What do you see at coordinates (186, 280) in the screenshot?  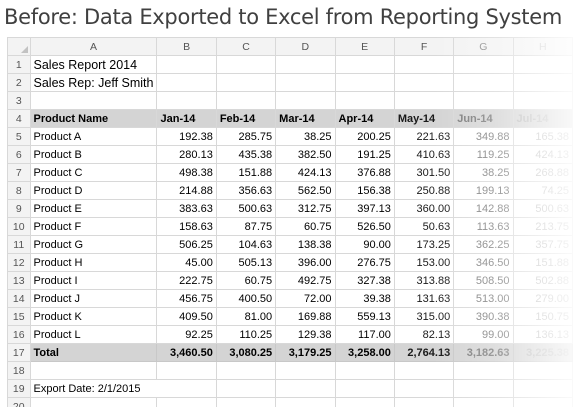 I see `cell: 222.75` at bounding box center [186, 280].